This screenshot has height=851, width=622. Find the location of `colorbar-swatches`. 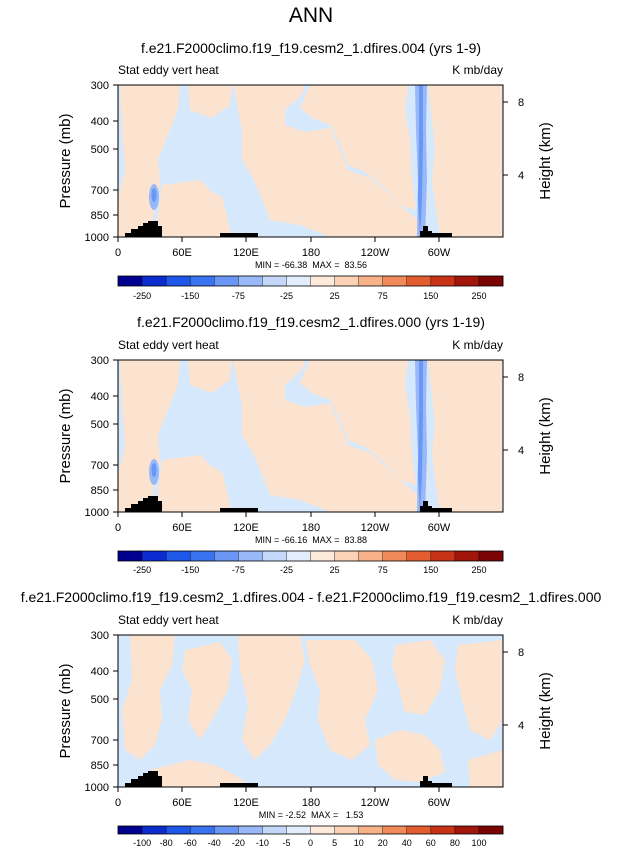

colorbar-swatches is located at coordinates (311, 556).